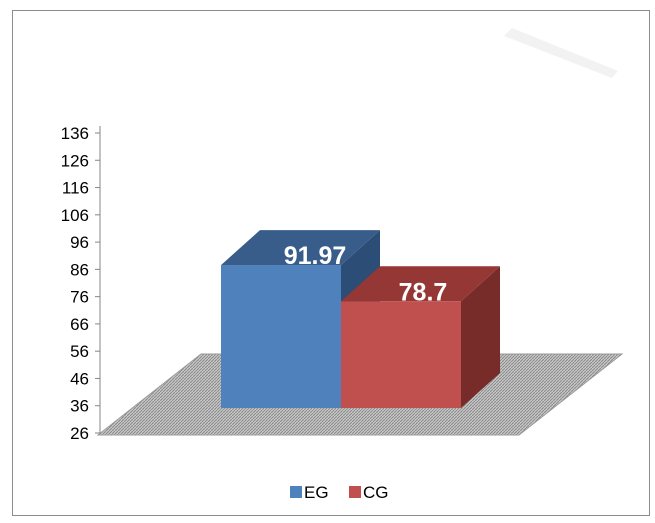 The image size is (655, 523). Describe the element at coordinates (376, 492) in the screenshot. I see `legend-label-cg: CG` at that location.